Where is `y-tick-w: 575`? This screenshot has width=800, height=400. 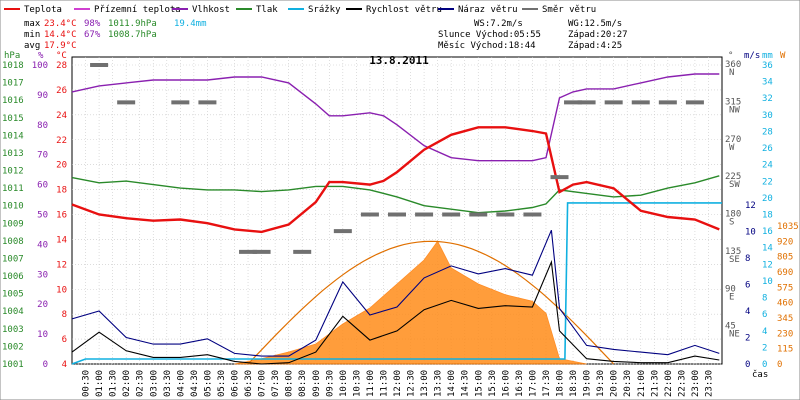 y-tick-w: 575 is located at coordinates (785, 288).